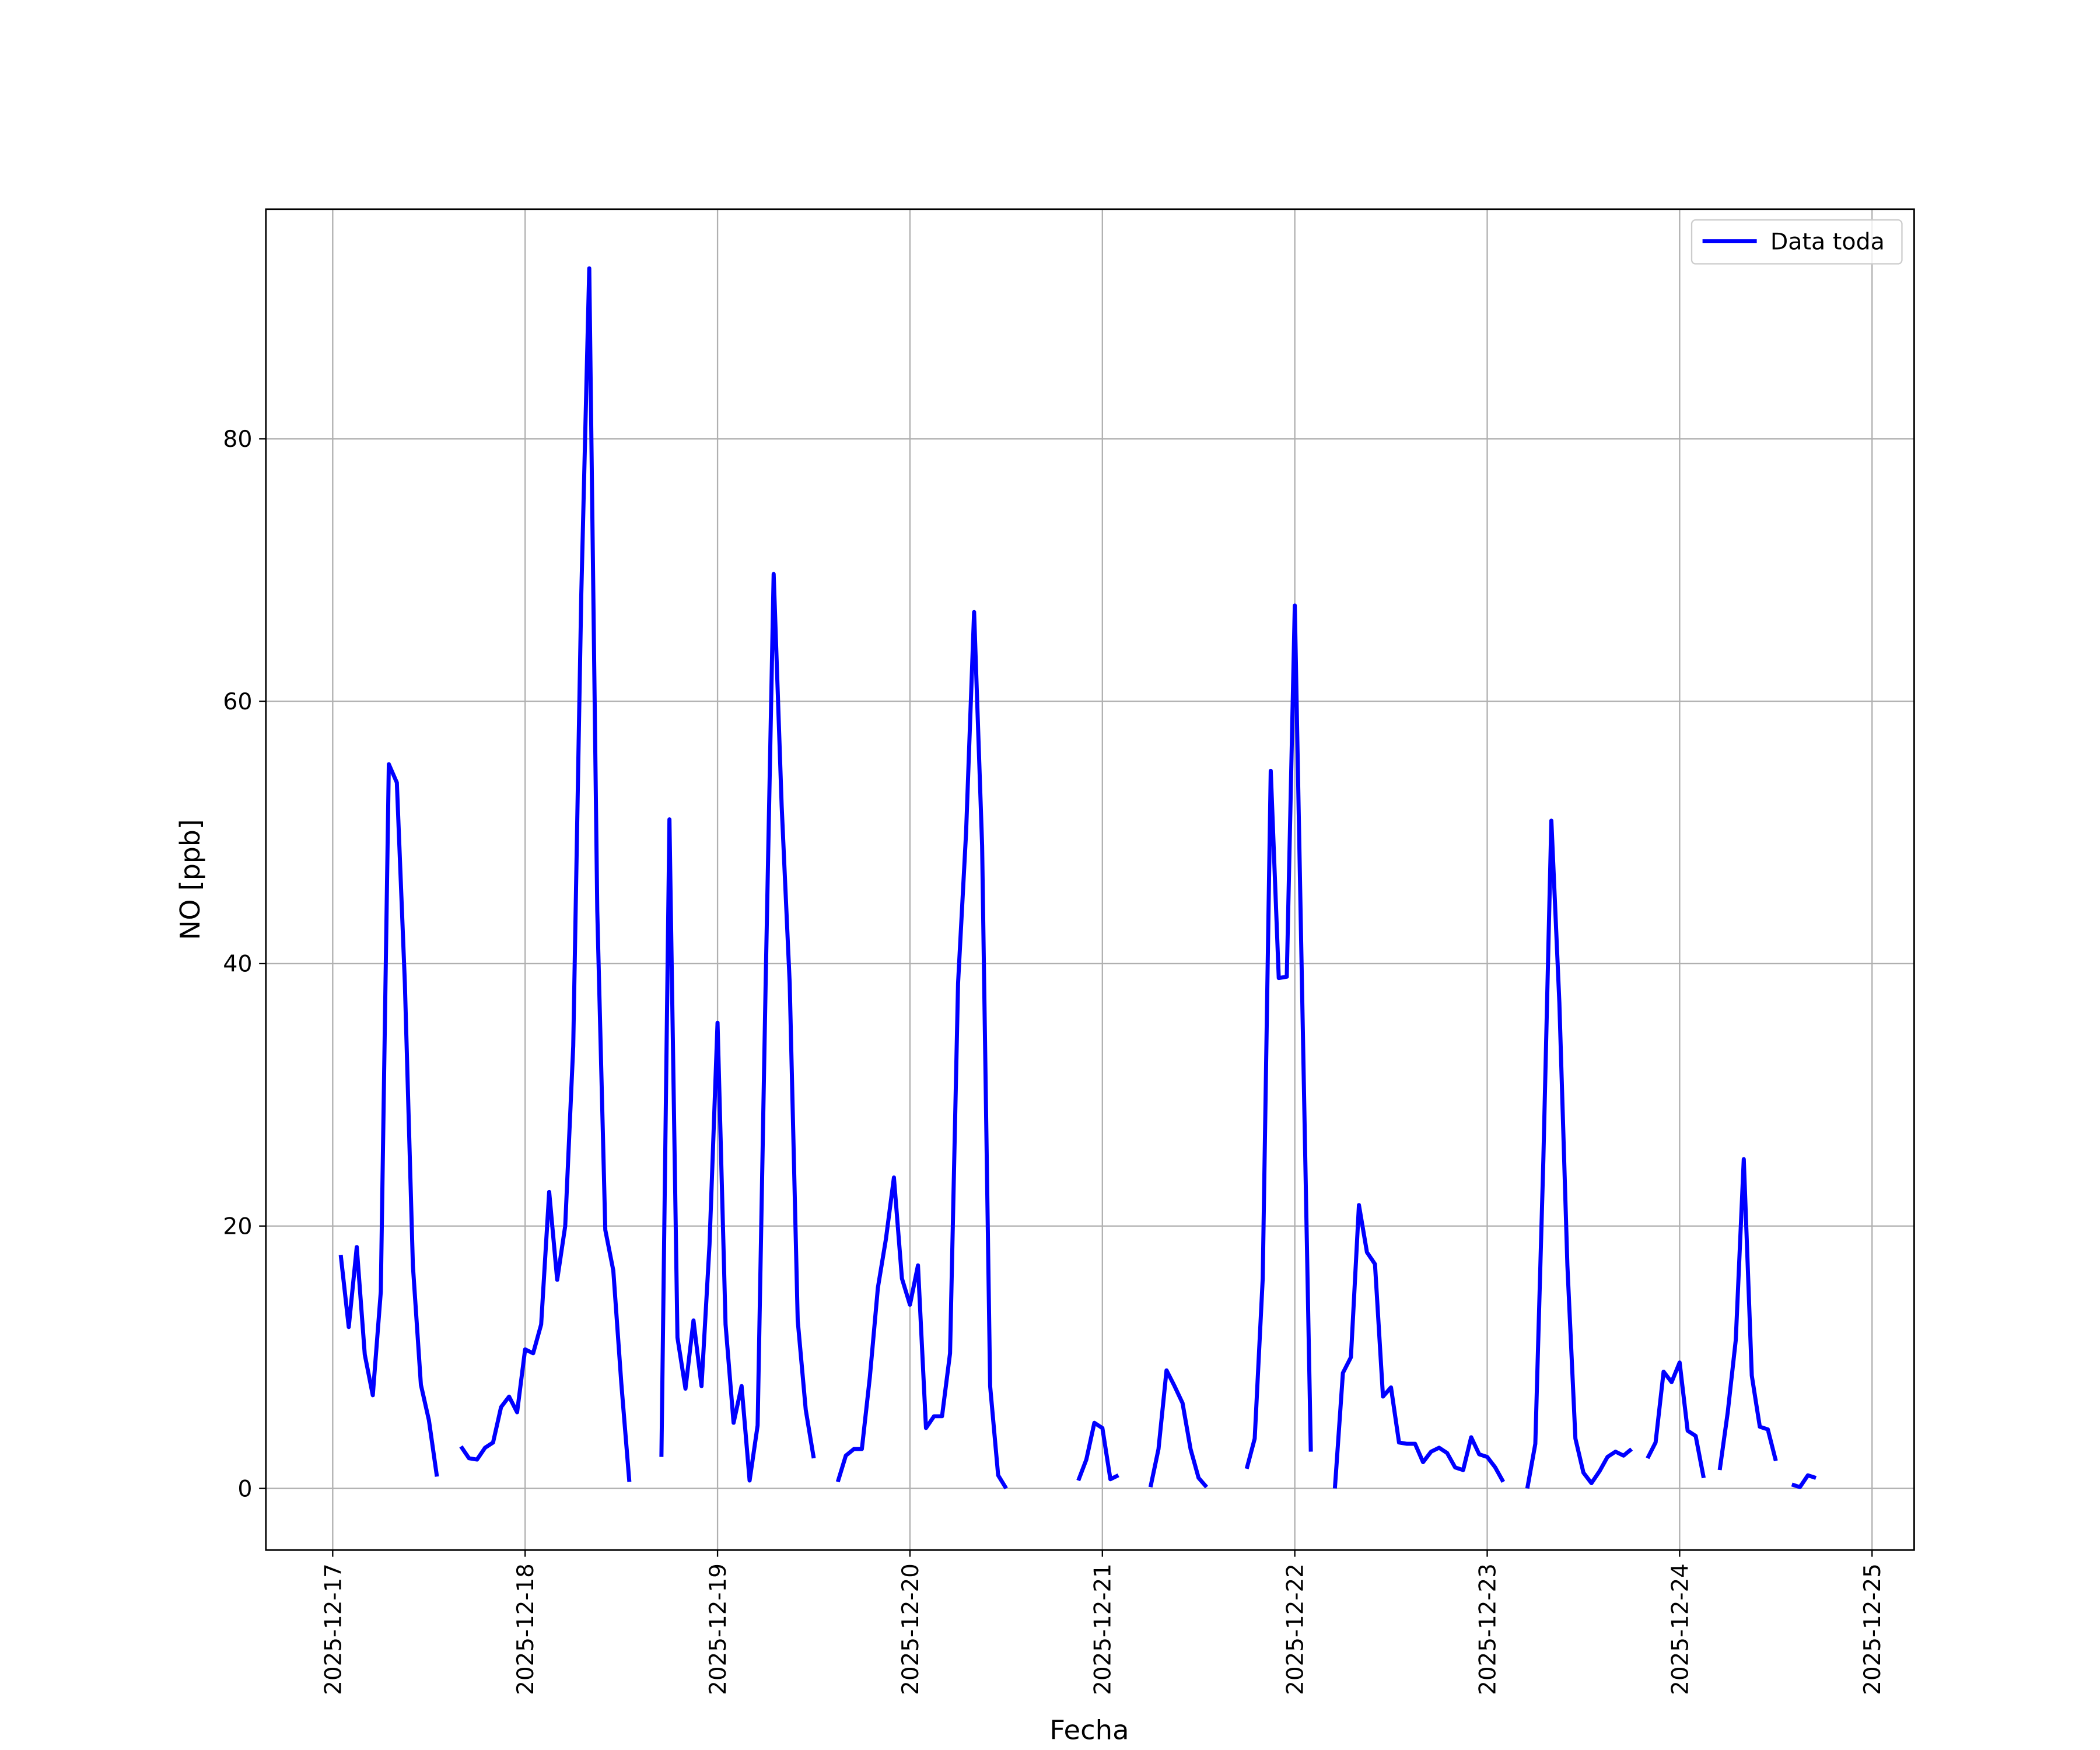 The height and width of the screenshot is (1750, 2100). I want to click on x-tick-label: 2025-12-21, so click(1103, 1629).